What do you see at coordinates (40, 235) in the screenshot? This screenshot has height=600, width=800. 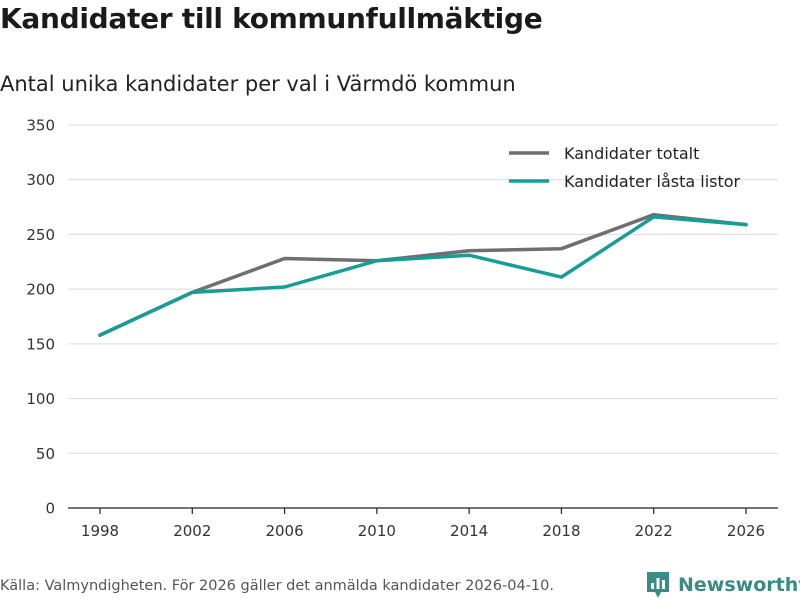 I see `y-tick-label-250: 250` at bounding box center [40, 235].